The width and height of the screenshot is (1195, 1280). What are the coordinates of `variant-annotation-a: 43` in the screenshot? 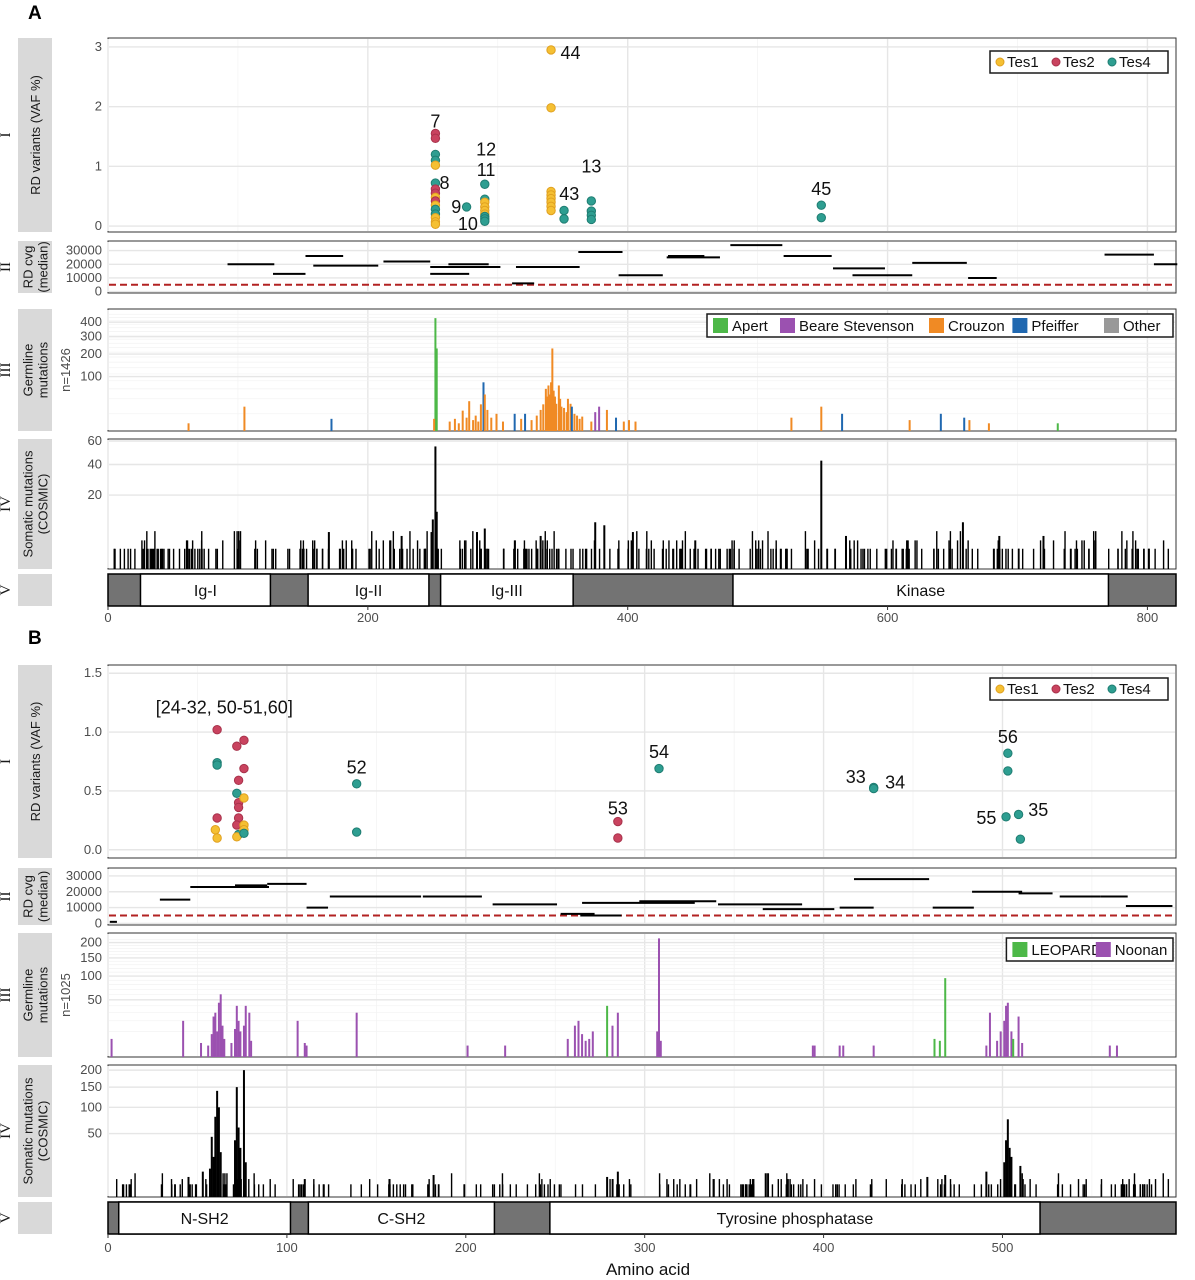 It's located at (569, 194).